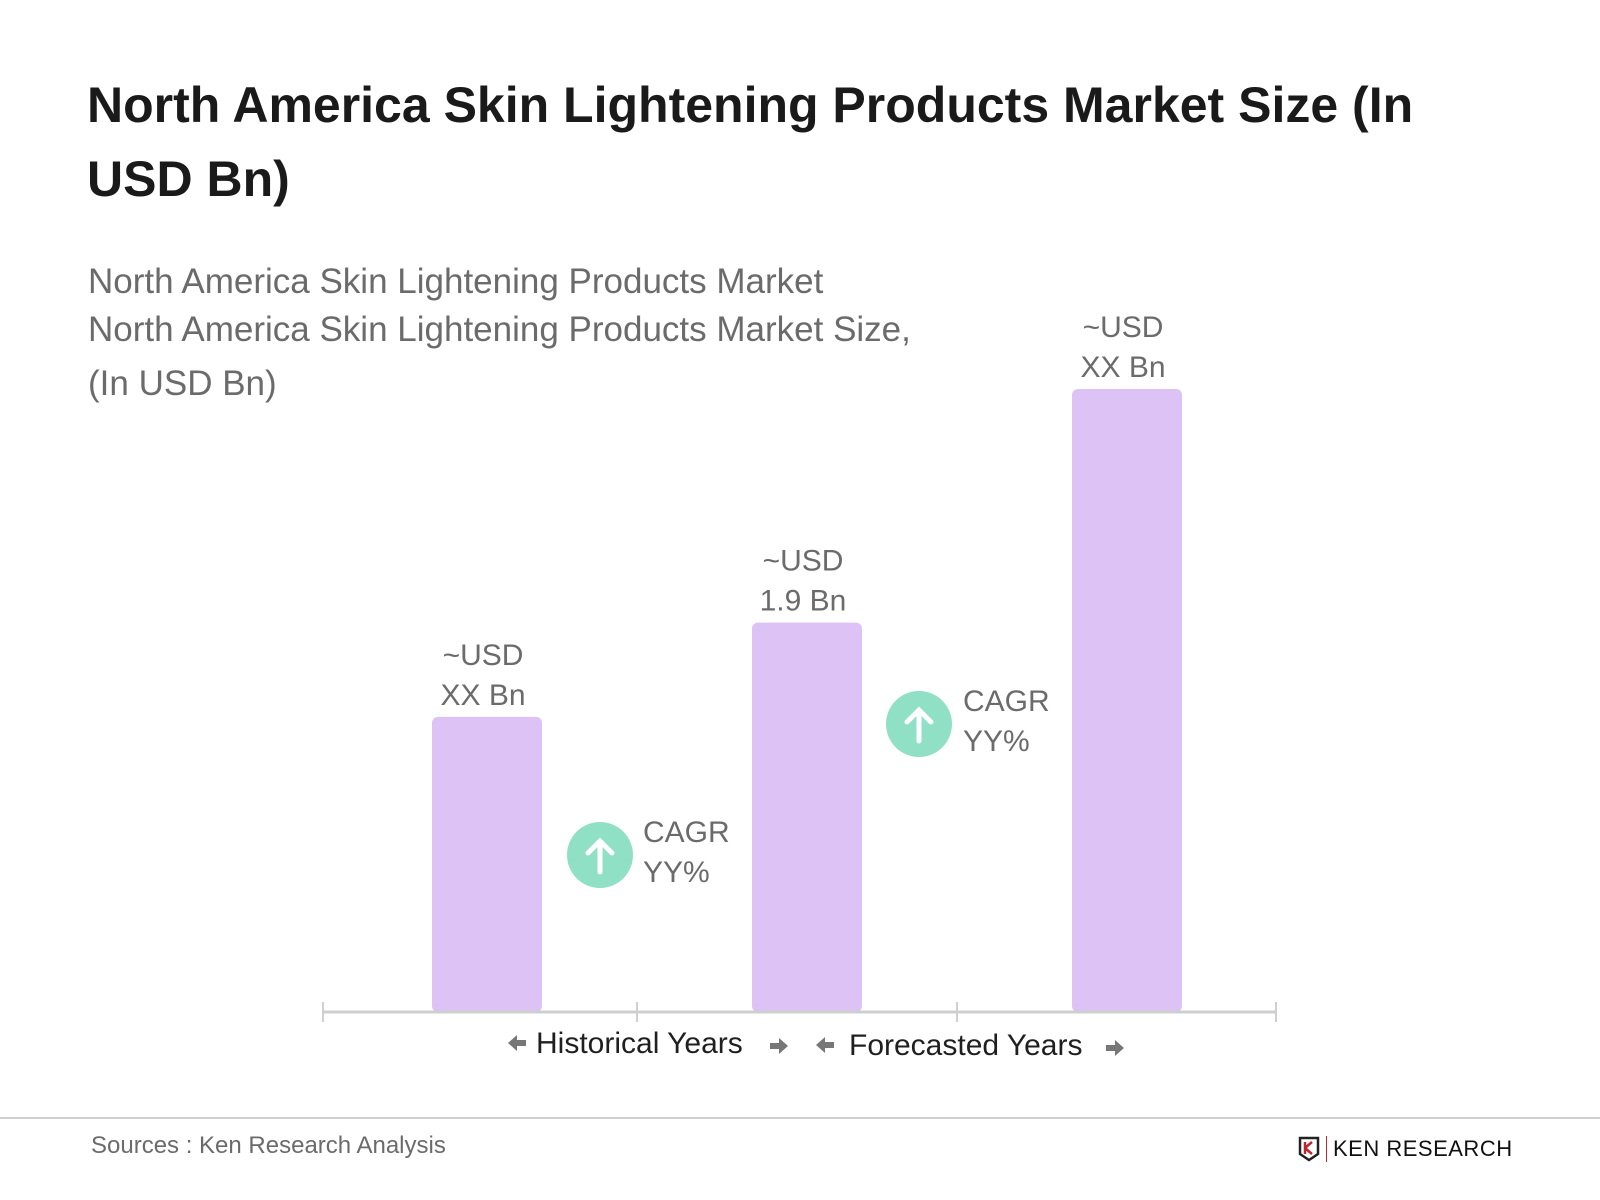  I want to click on source-note: Sources : Ken Research Analysis, so click(268, 1145).